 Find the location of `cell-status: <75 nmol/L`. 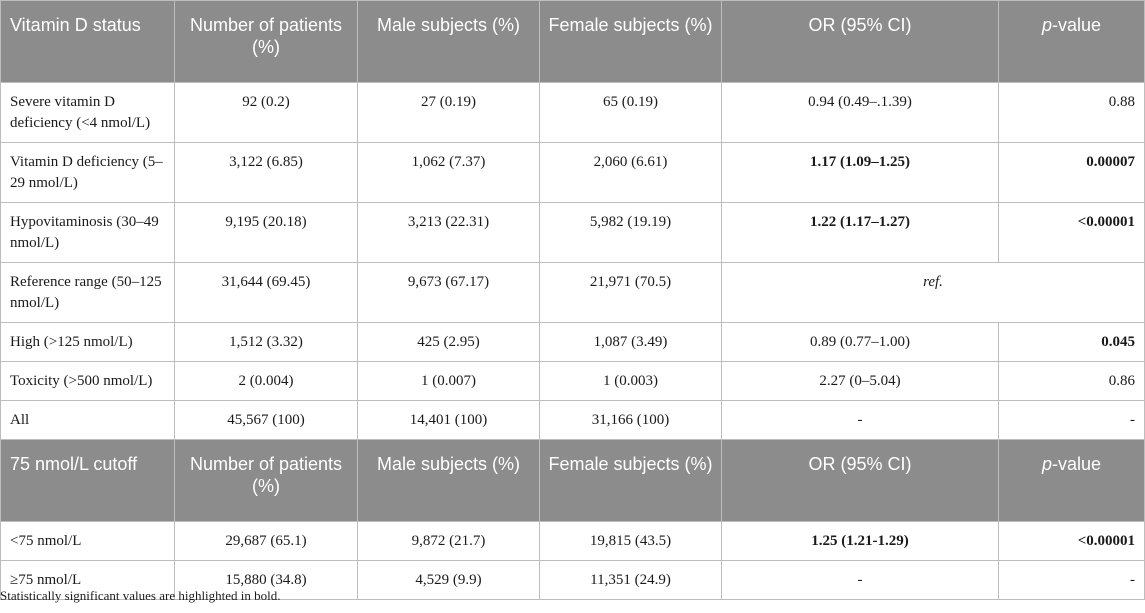

cell-status: <75 nmol/L is located at coordinates (87, 541).